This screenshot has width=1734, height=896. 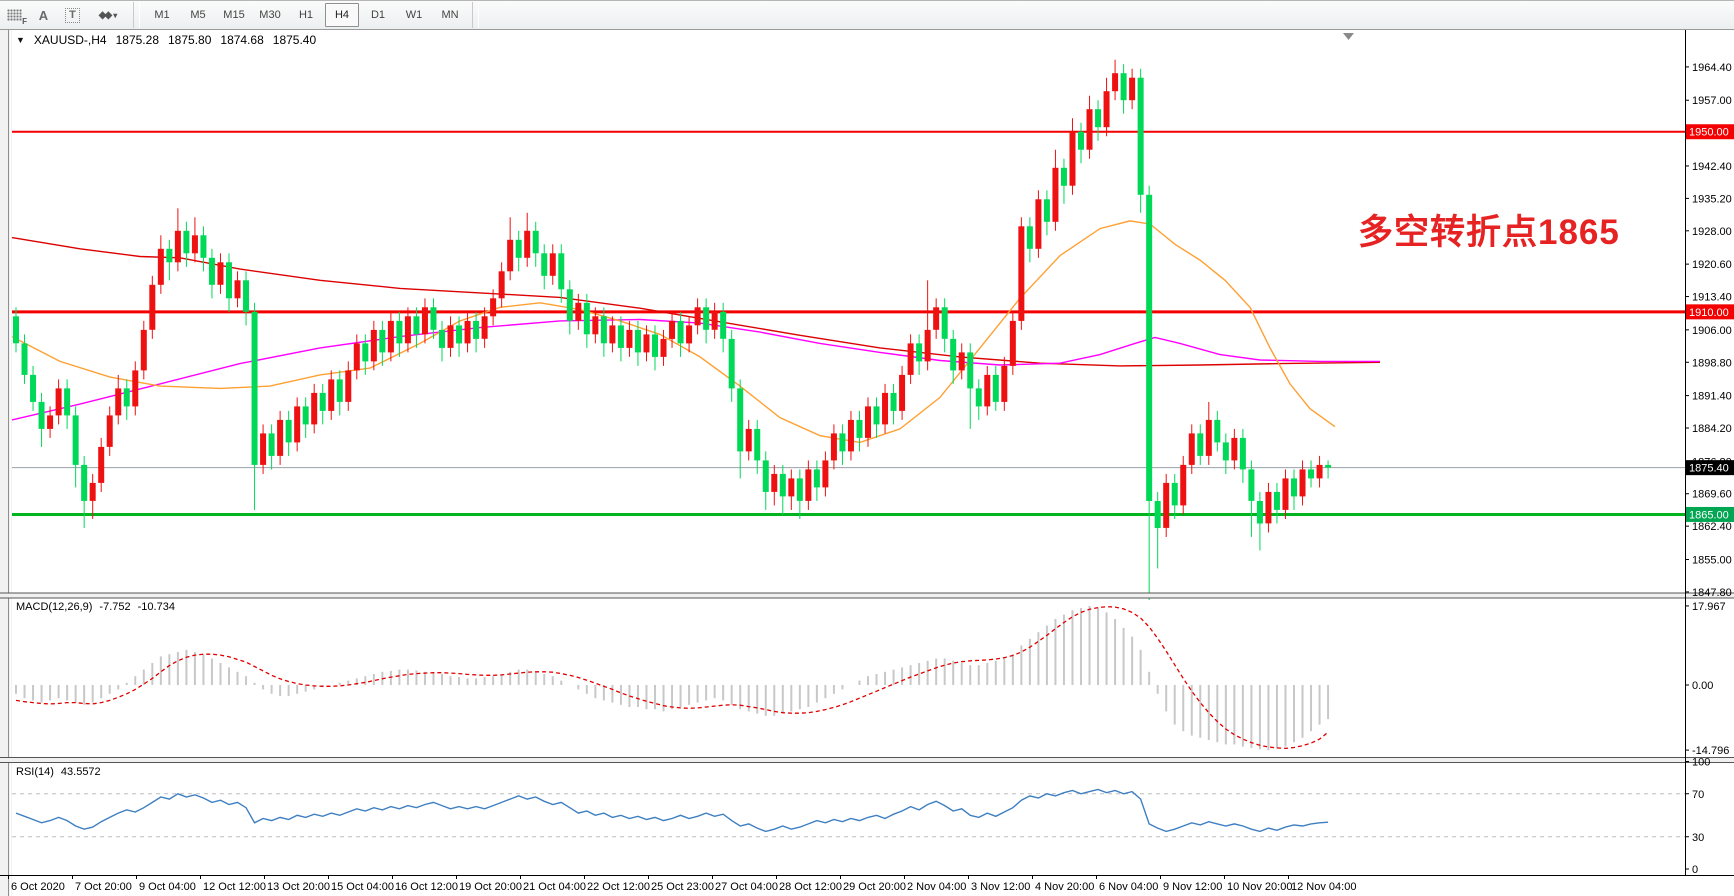 What do you see at coordinates (54, 607) in the screenshot?
I see `macd-name: MACD(12,26,9)` at bounding box center [54, 607].